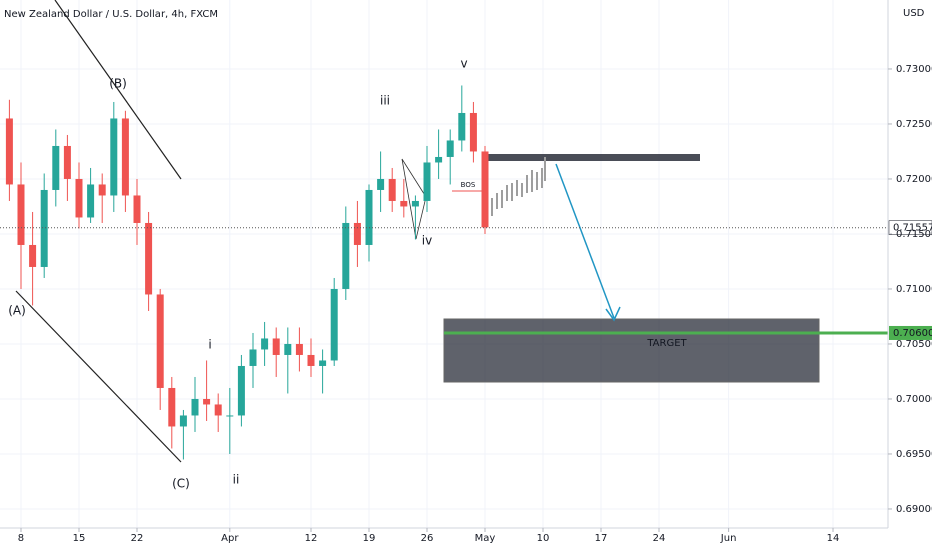 The image size is (932, 550). I want to click on supply-zone, so click(592, 157).